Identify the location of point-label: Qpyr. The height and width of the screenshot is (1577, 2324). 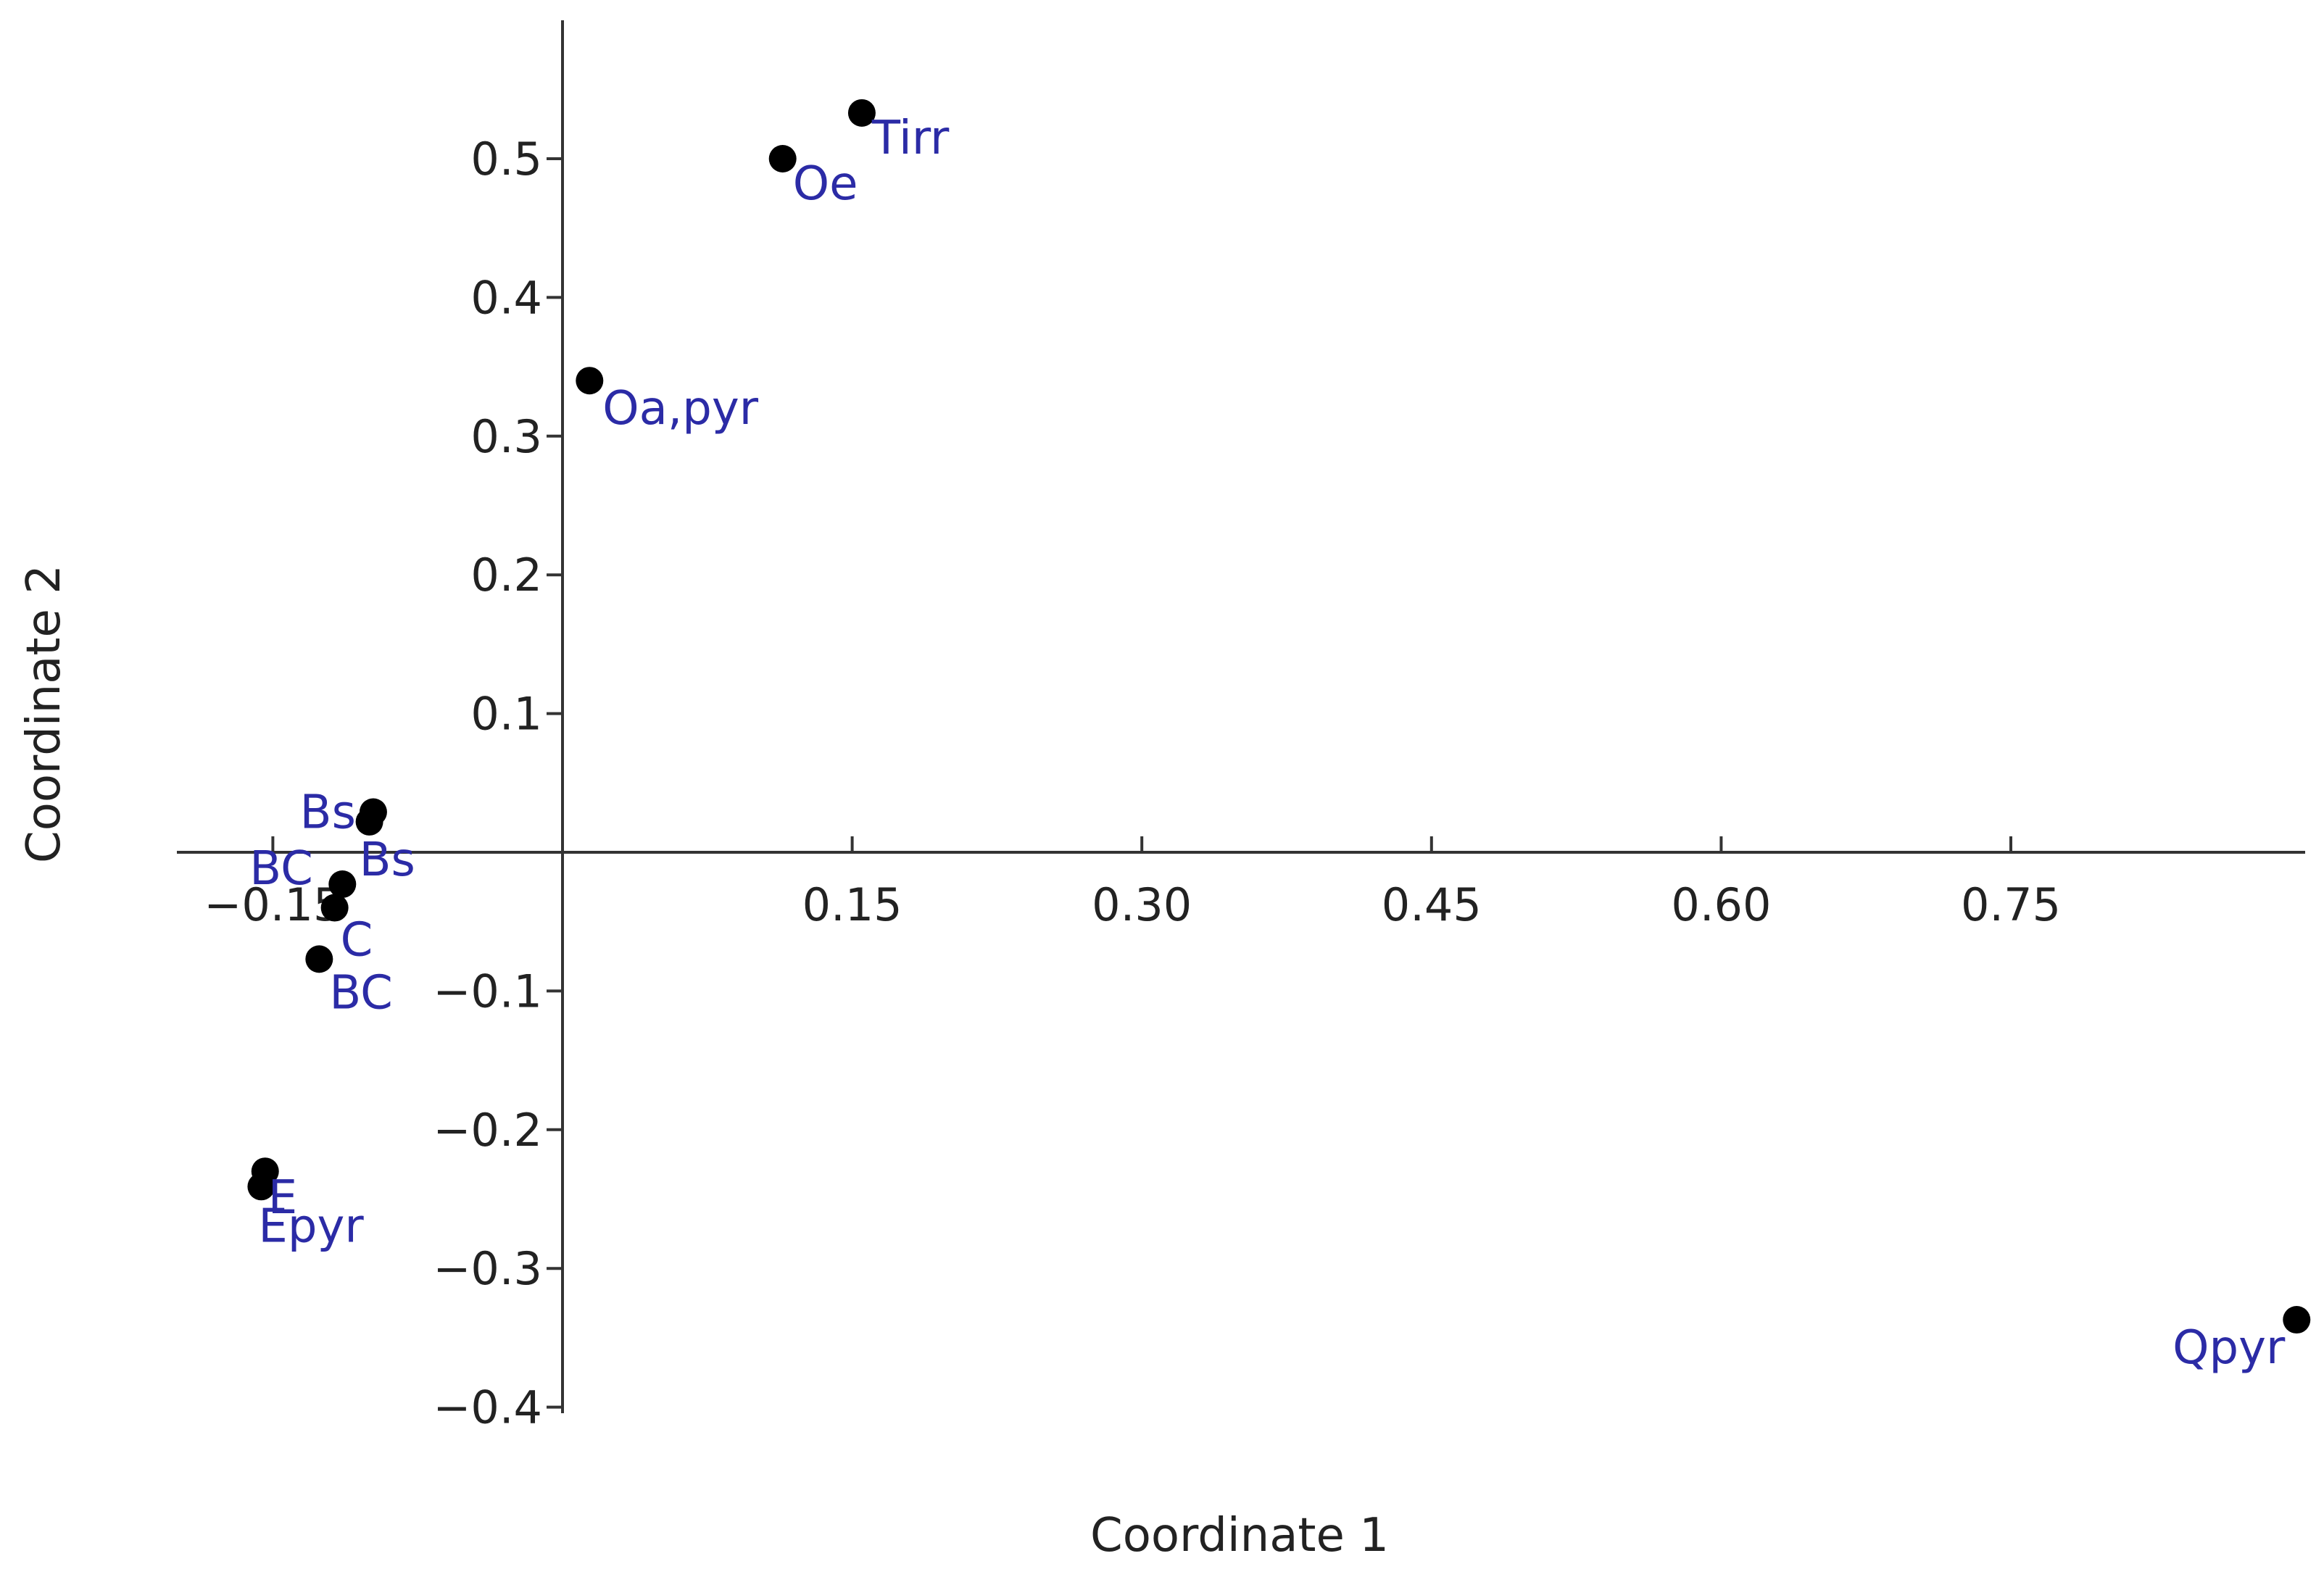
(2229, 1348).